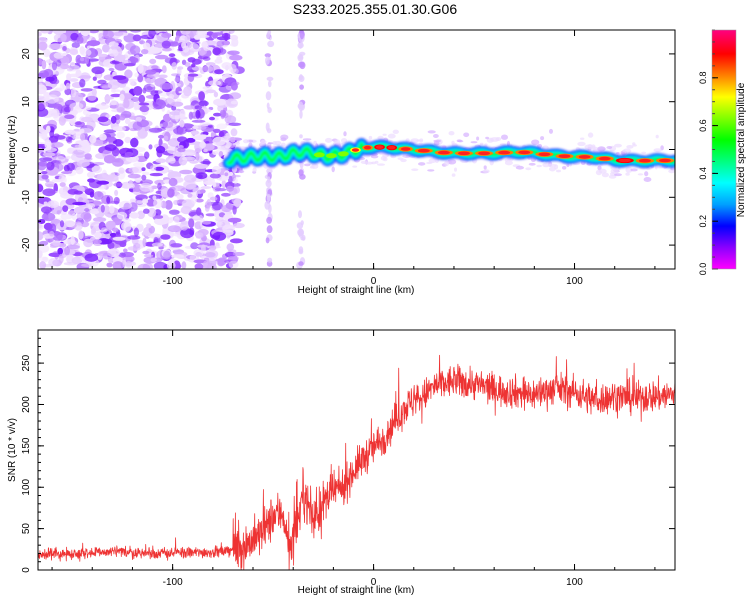 This screenshot has height=600, width=750. What do you see at coordinates (374, 582) in the screenshot?
I see `x-tick-label: 0` at bounding box center [374, 582].